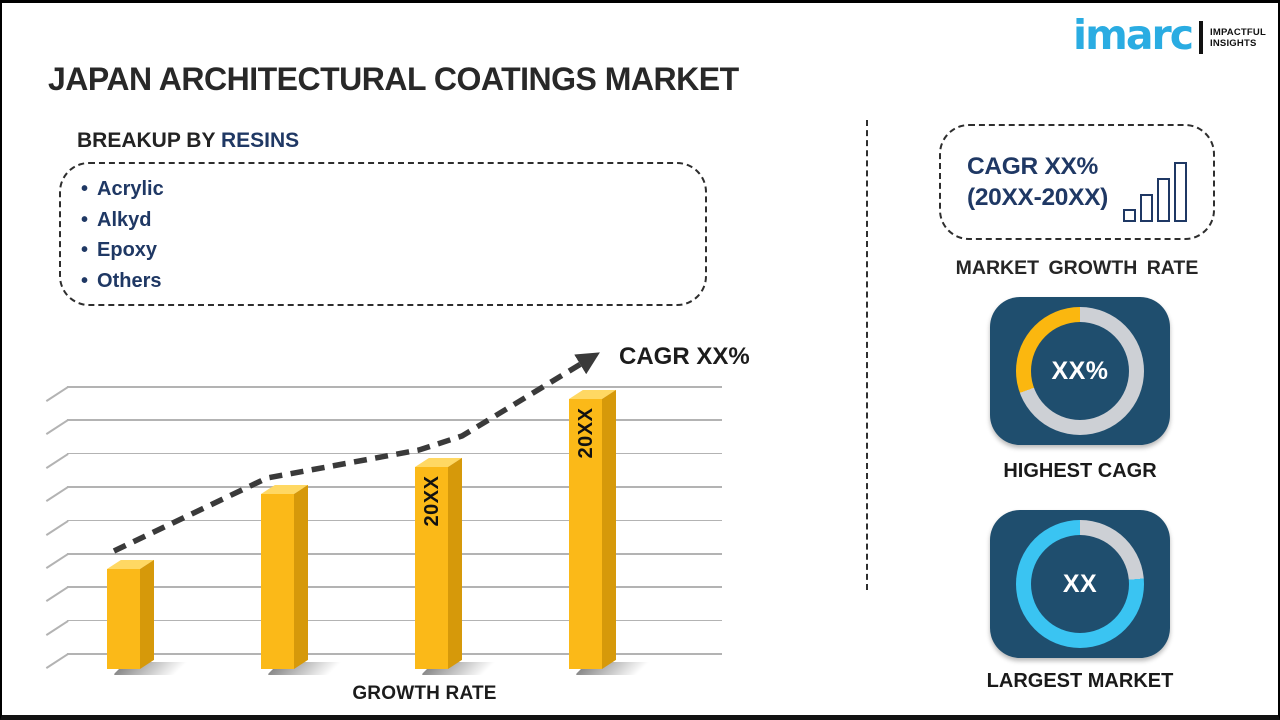 The width and height of the screenshot is (1280, 720). Describe the element at coordinates (260, 140) in the screenshot. I see `breakup-heading-accent: RESINS` at that location.